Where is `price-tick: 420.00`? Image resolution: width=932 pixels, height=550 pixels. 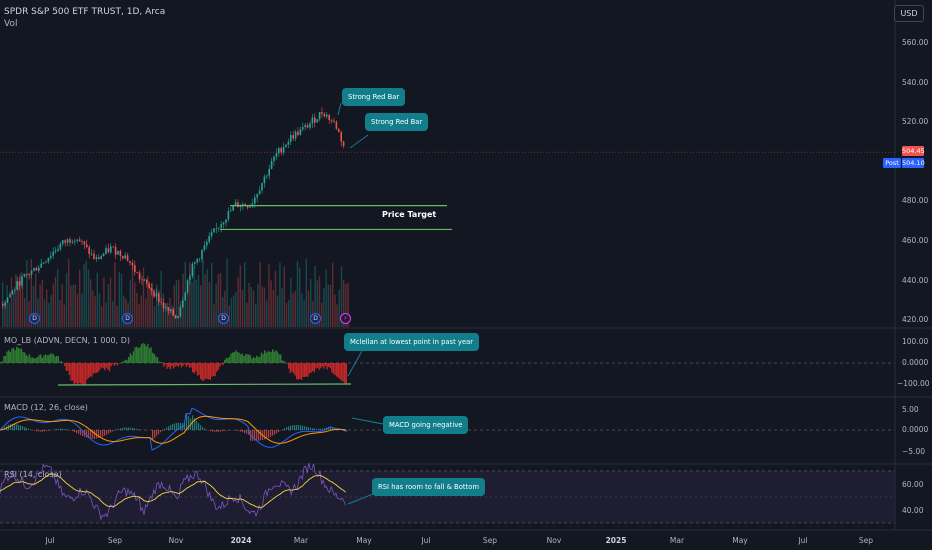 price-tick: 420.00 is located at coordinates (915, 319).